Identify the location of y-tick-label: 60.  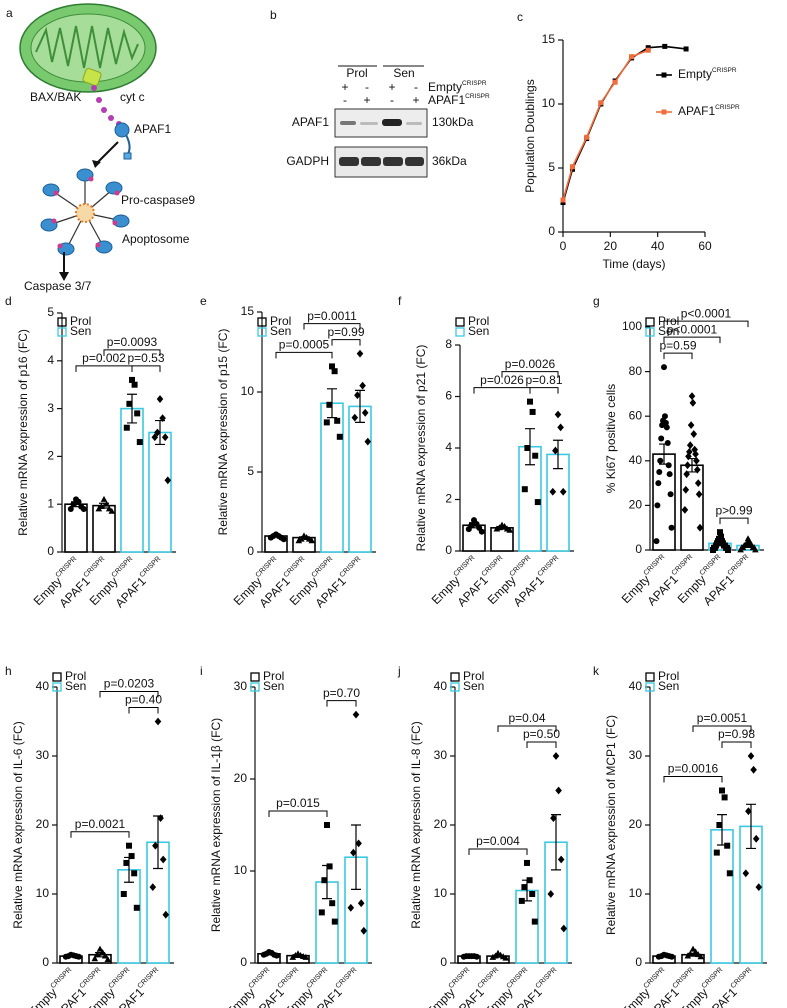
(636, 415).